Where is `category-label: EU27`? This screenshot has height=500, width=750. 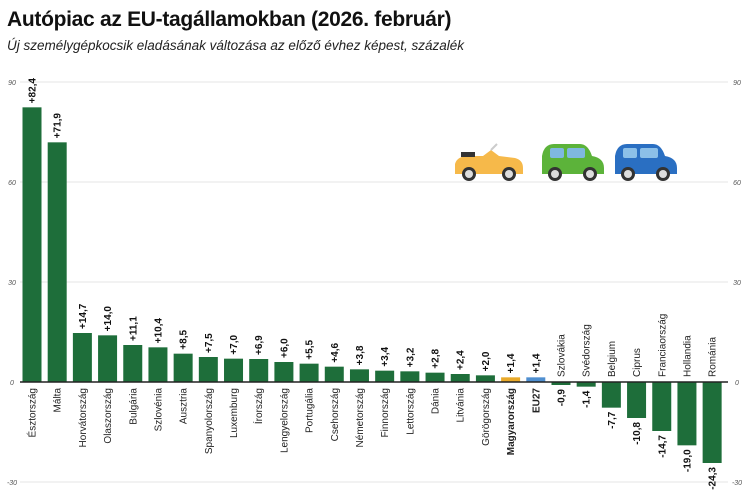
category-label: EU27 is located at coordinates (536, 400).